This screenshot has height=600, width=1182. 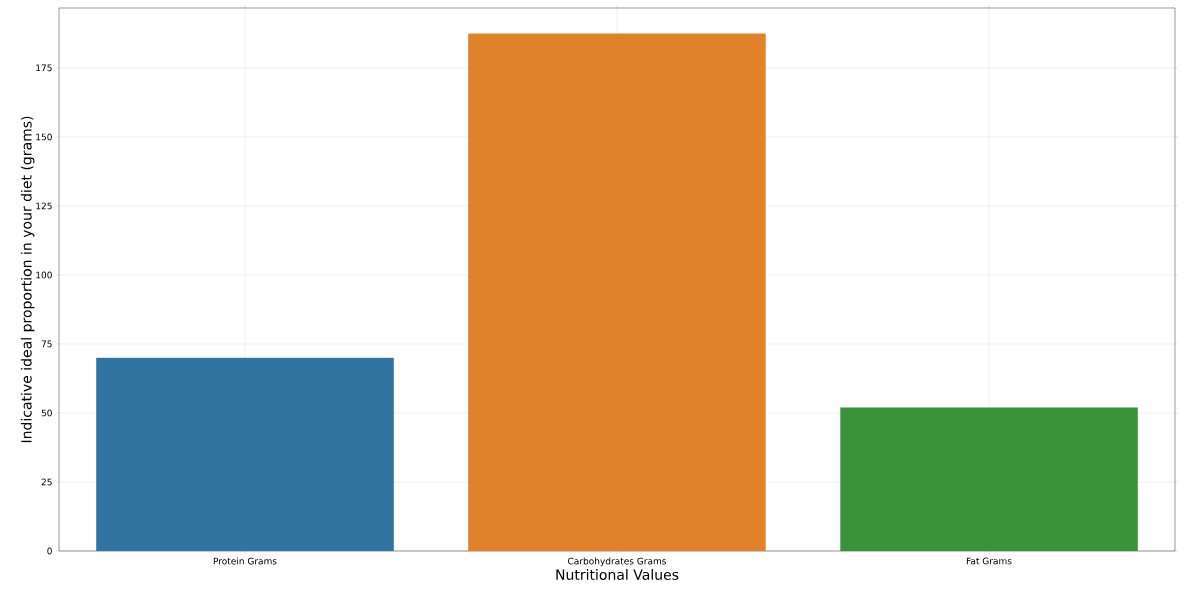 What do you see at coordinates (989, 561) in the screenshot?
I see `x-tick-label: Fat Grams` at bounding box center [989, 561].